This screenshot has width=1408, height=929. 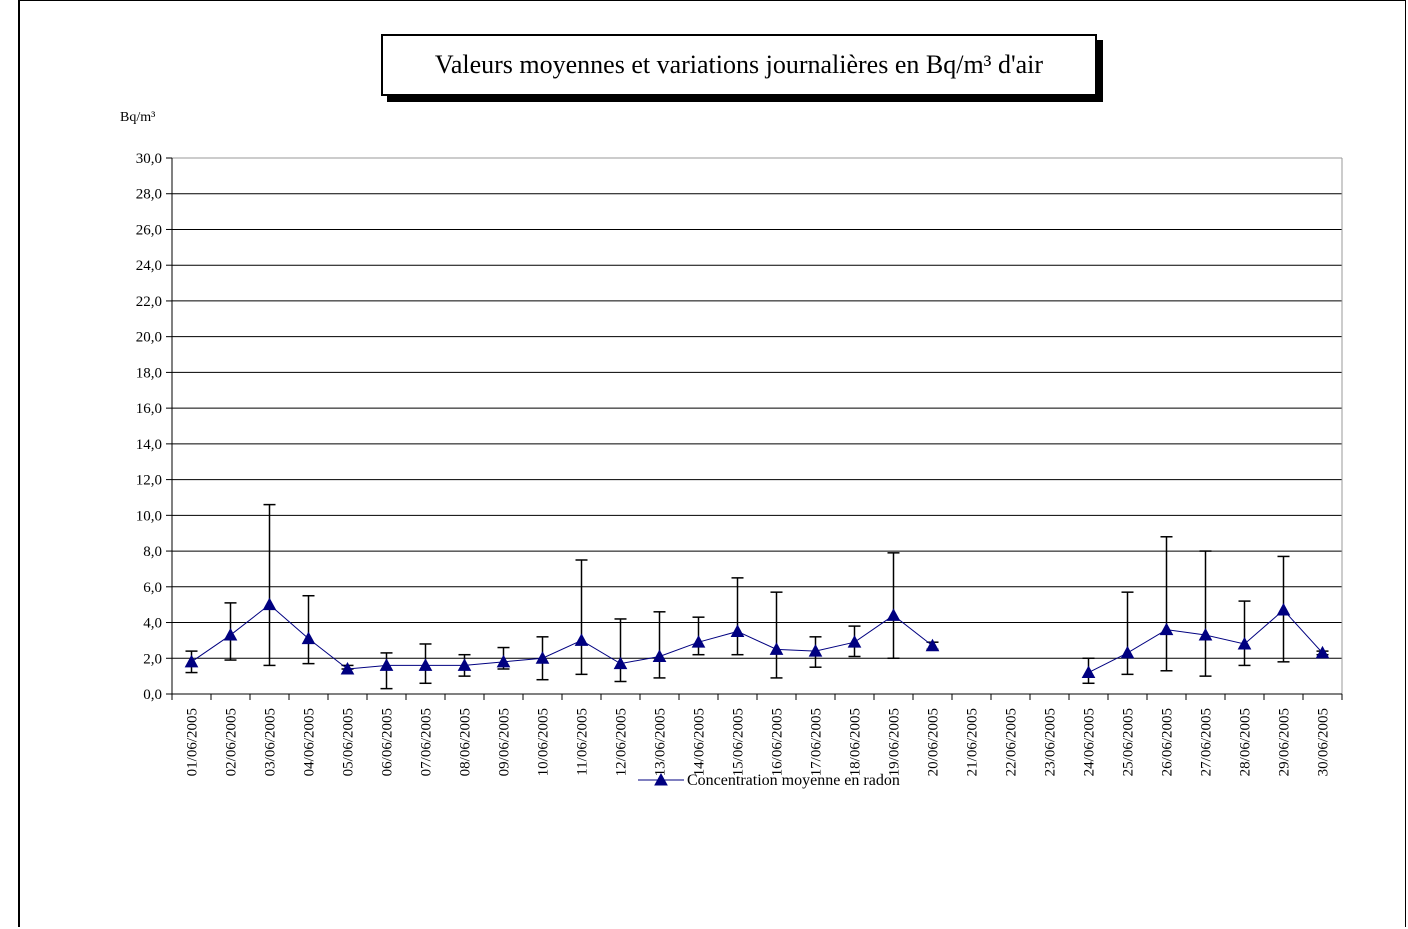 What do you see at coordinates (349, 742) in the screenshot?
I see `x-tick-label: 05/06/2005` at bounding box center [349, 742].